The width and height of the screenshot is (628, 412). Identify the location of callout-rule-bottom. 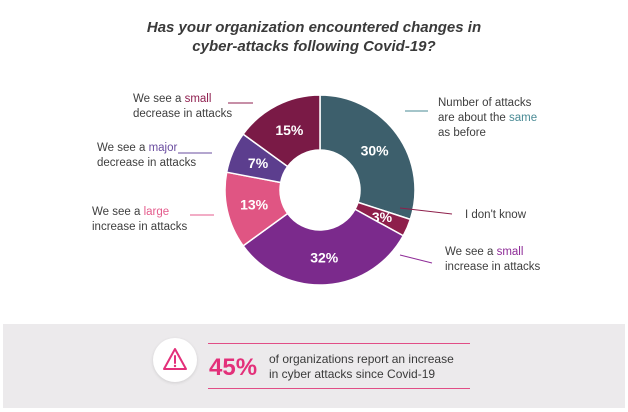
(339, 388).